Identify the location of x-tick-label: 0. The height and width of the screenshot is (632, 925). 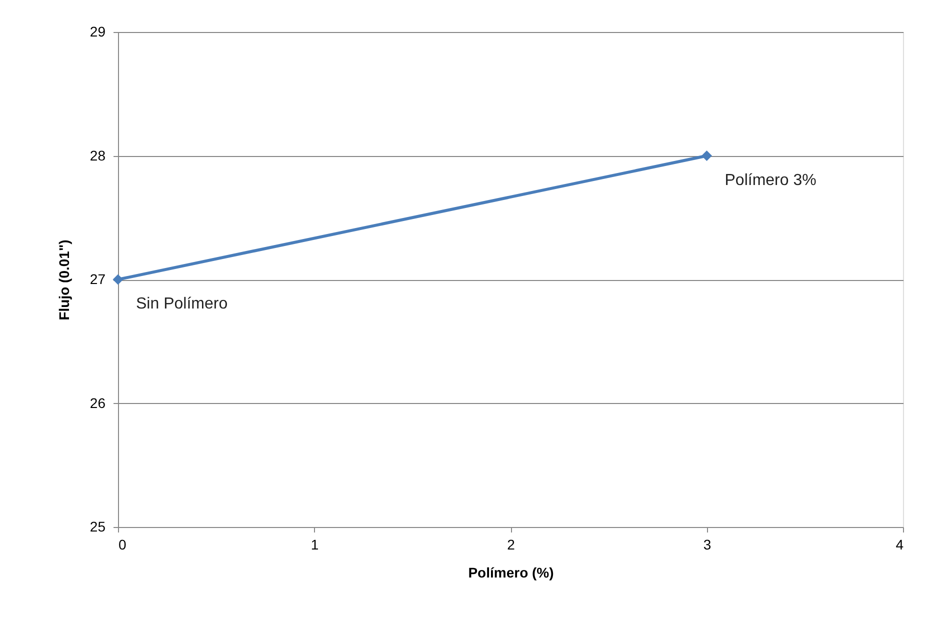
(122, 544).